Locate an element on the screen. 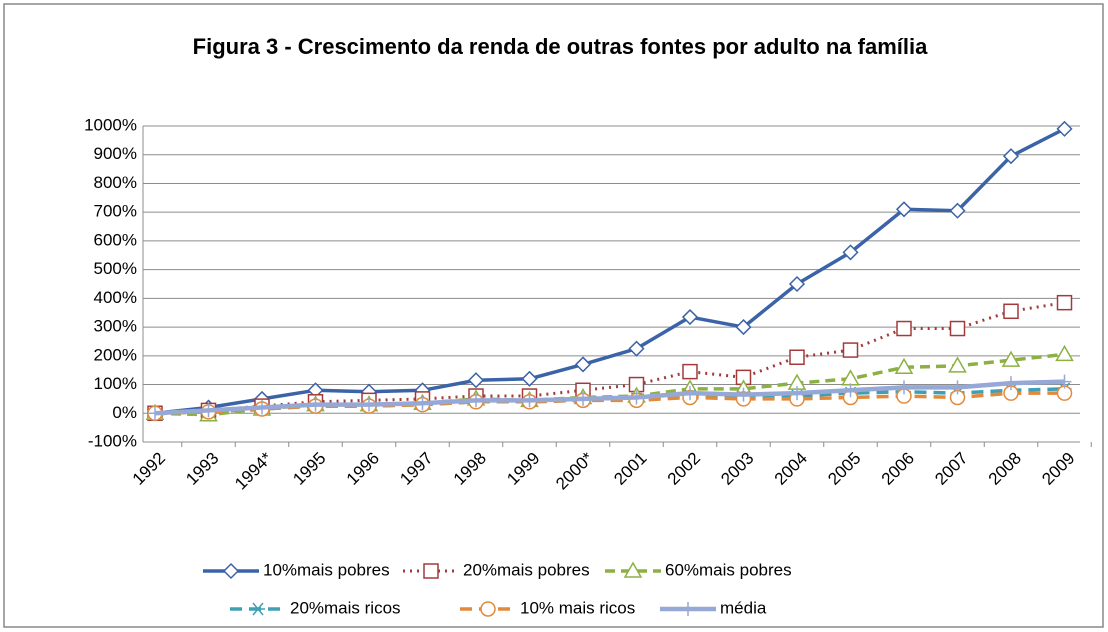 The image size is (1108, 632). legend-label: 20%mais pobres is located at coordinates (526, 569).